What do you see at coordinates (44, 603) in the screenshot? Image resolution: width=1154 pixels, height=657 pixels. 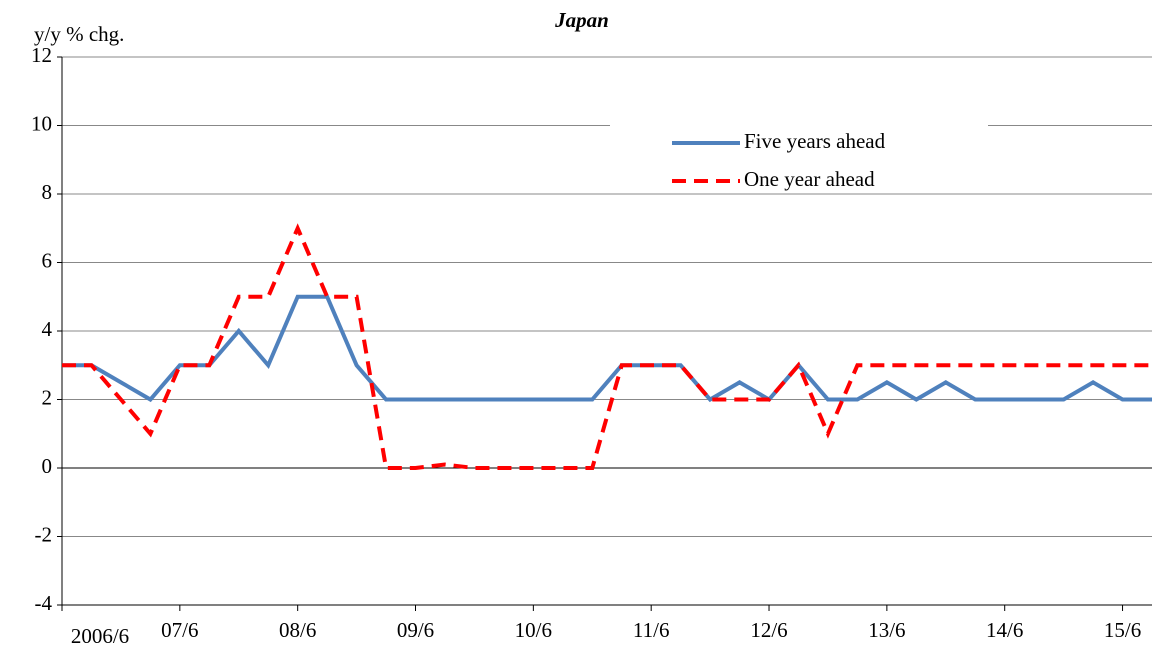 I see `y-tick-label: -4` at bounding box center [44, 603].